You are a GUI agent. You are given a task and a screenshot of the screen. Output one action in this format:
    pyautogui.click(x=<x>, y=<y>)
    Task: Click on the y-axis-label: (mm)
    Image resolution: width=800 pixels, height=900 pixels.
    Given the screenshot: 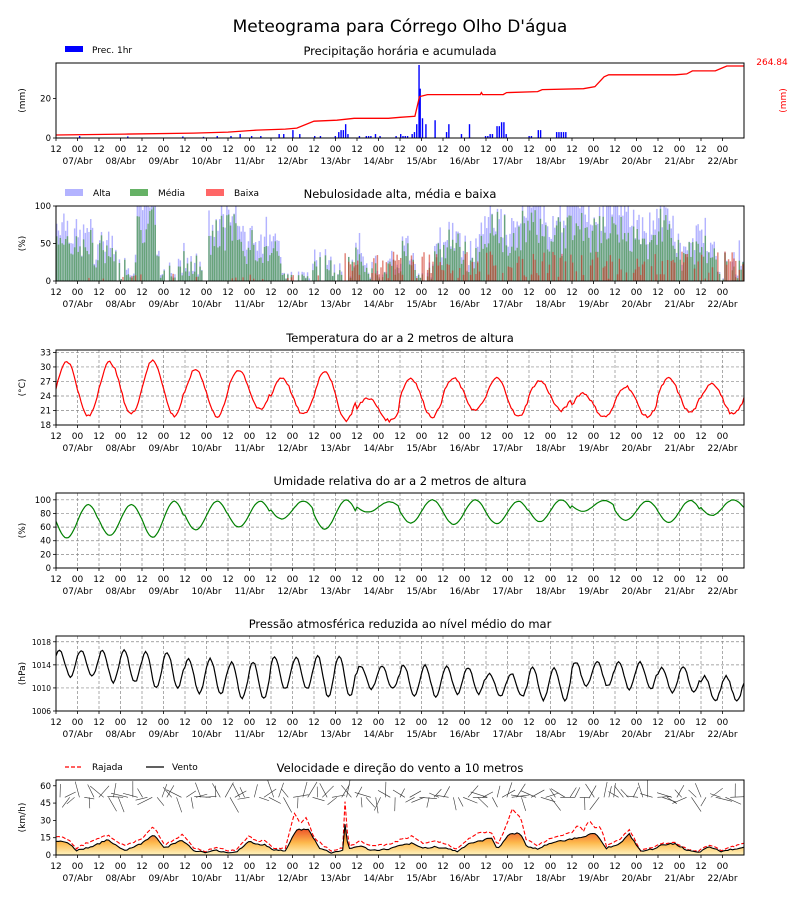 What is the action you would take?
    pyautogui.click(x=23, y=100)
    